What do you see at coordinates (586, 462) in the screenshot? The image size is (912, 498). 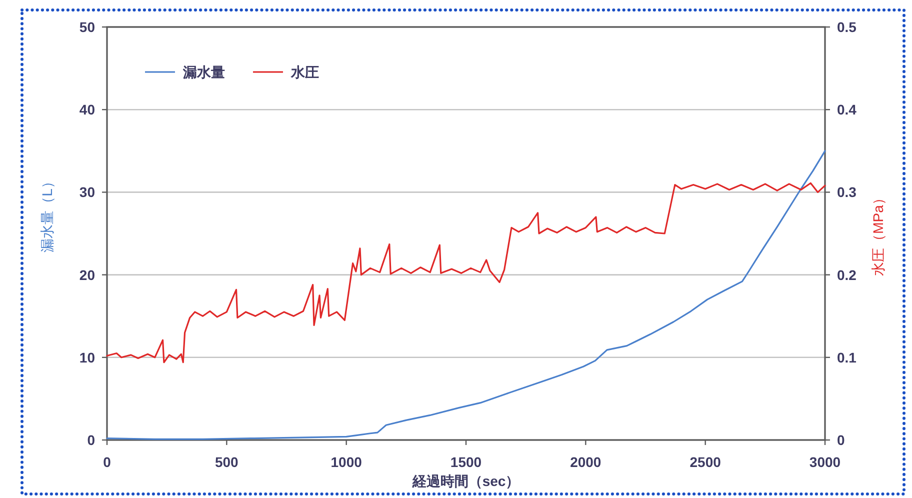 I see `x-tick-label: 2000` at bounding box center [586, 462].